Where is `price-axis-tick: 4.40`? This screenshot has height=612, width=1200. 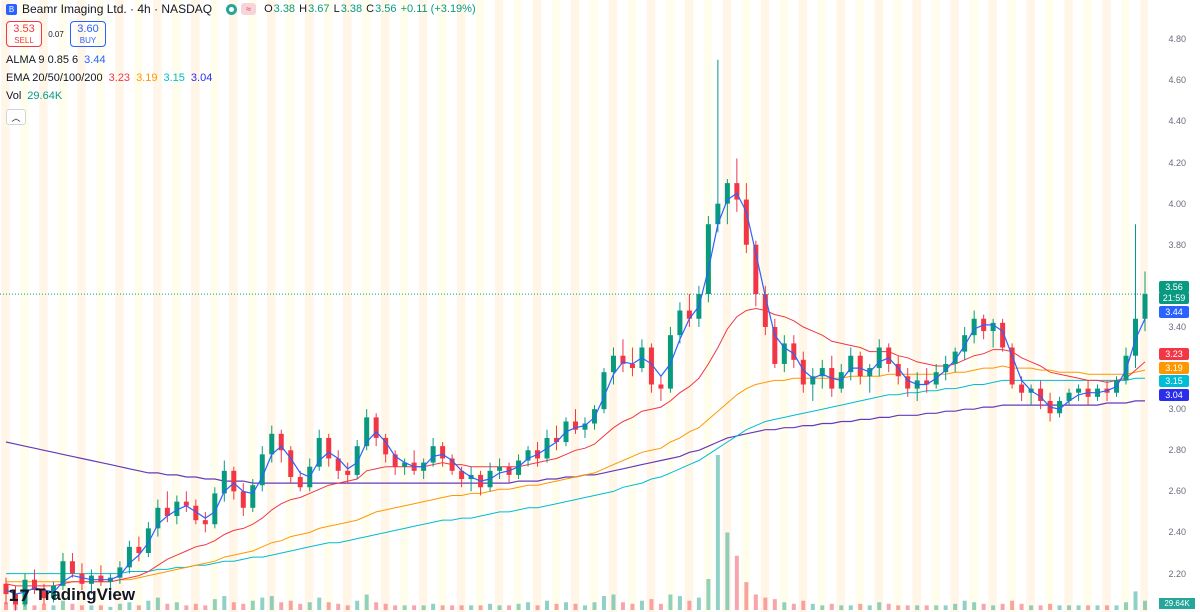 price-axis-tick: 4.40 is located at coordinates (1177, 121).